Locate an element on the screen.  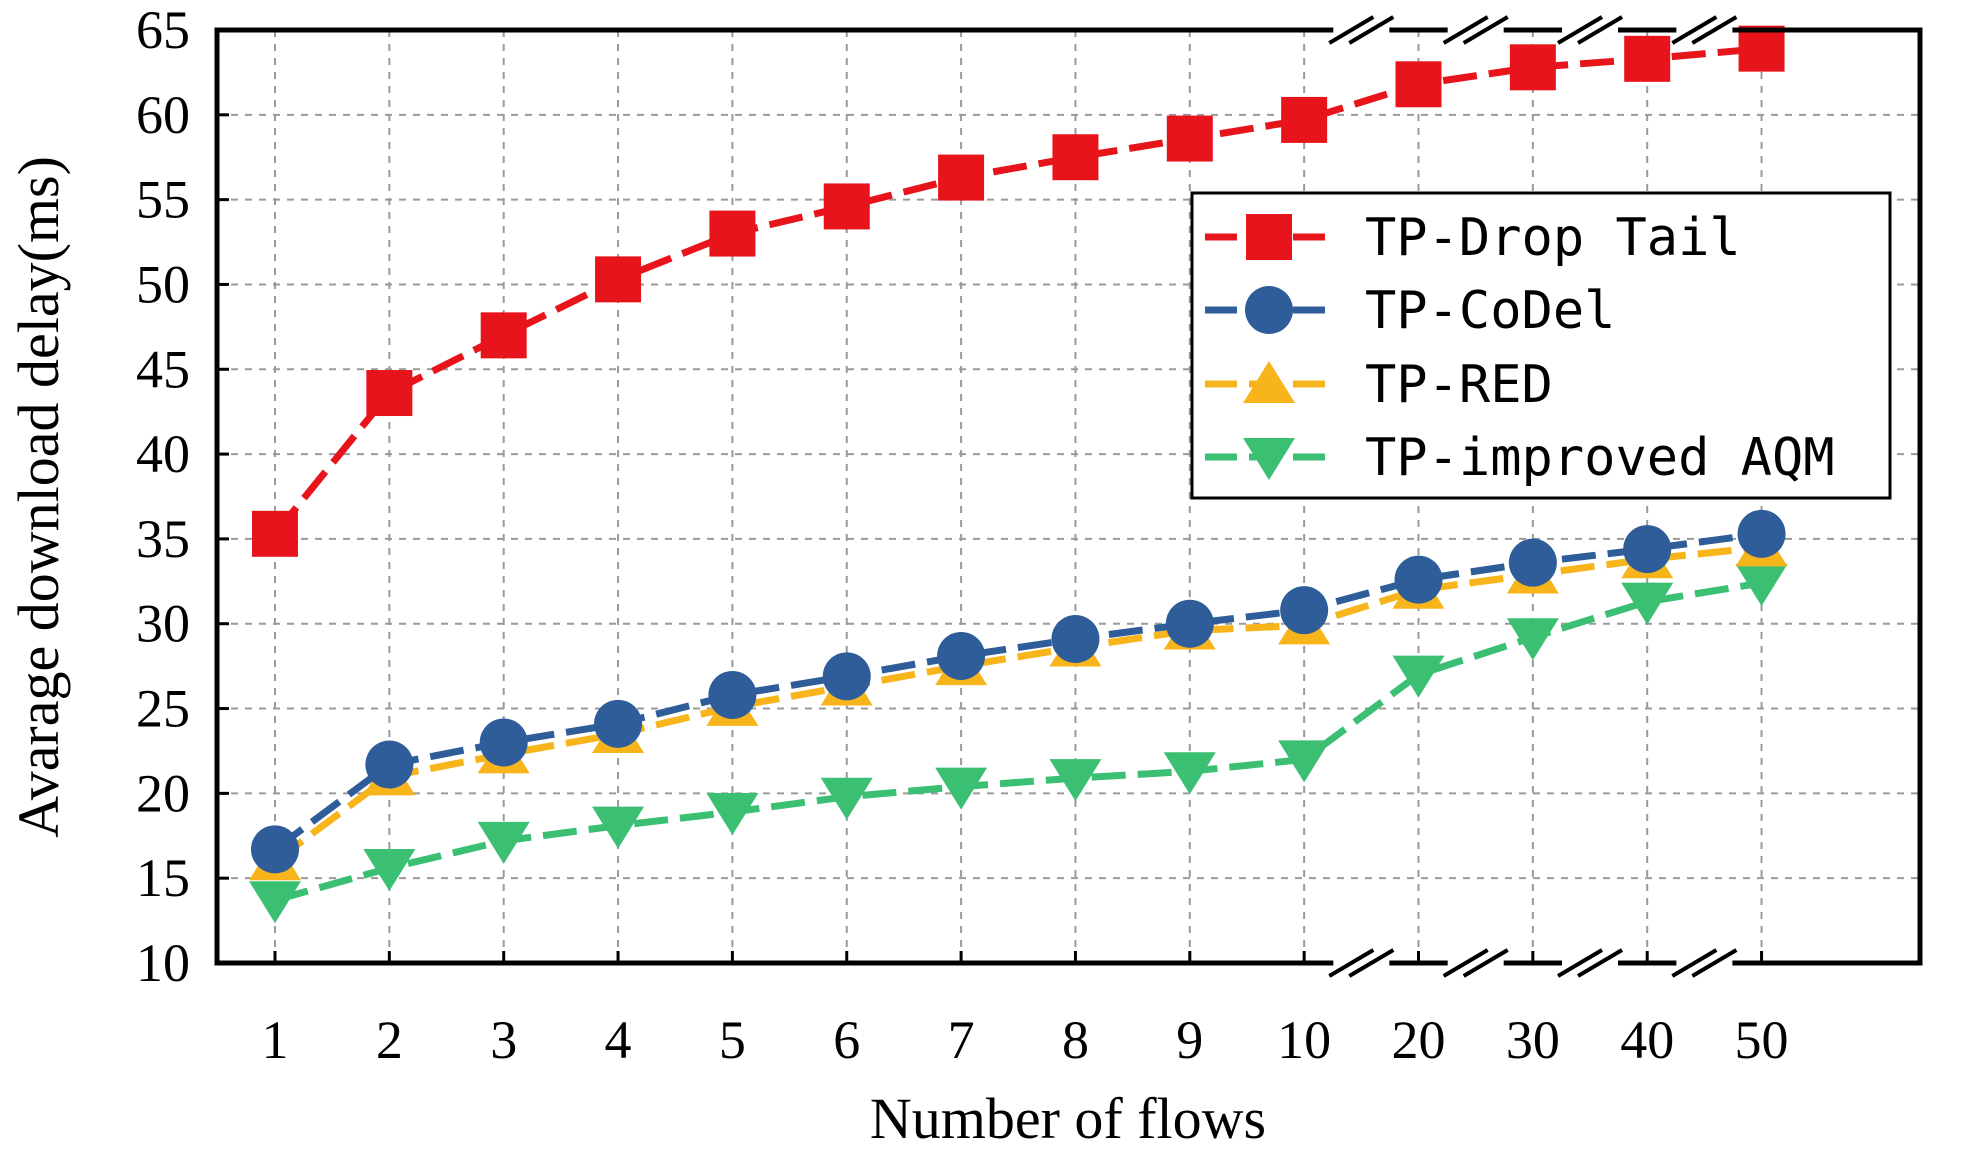
y-tick-label: 20 is located at coordinates (163, 793).